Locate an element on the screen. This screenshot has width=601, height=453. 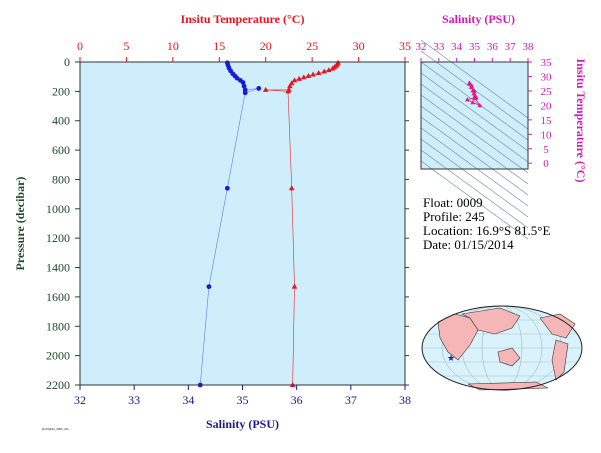
ts-y-tick-label: 5 is located at coordinates (546, 150).